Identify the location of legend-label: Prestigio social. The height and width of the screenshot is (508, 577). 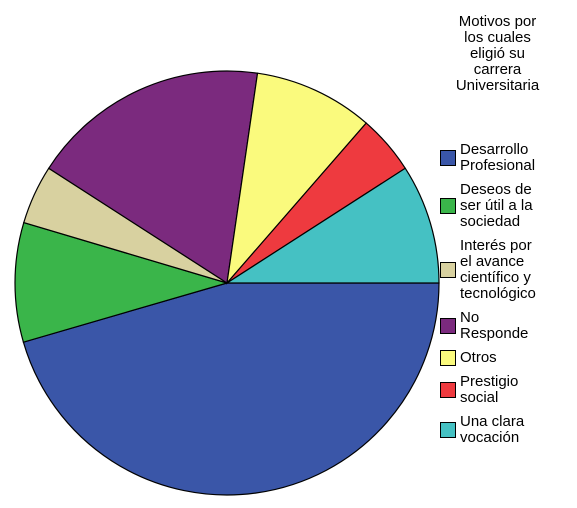
(489, 389).